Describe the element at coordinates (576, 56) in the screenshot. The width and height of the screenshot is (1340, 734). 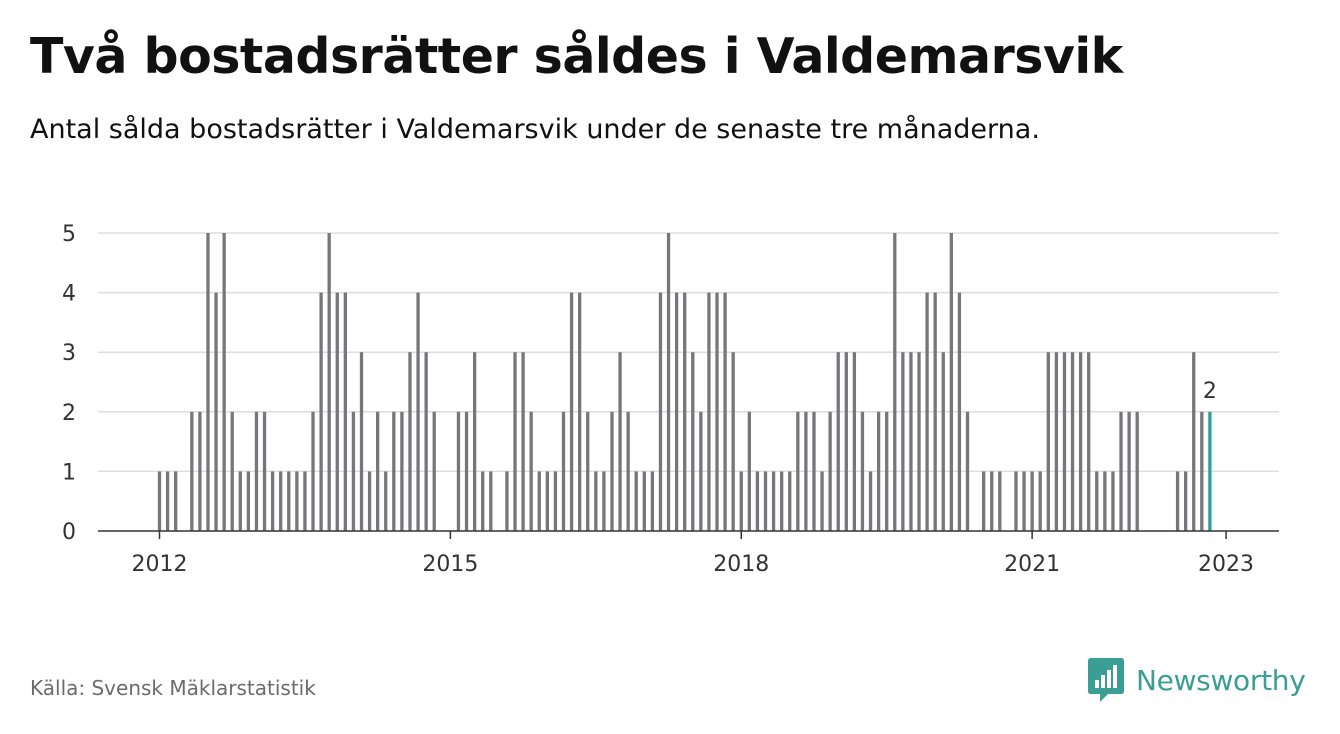
I see `chart-title: Två bostadsrätter såldes i Valdemarsvik` at that location.